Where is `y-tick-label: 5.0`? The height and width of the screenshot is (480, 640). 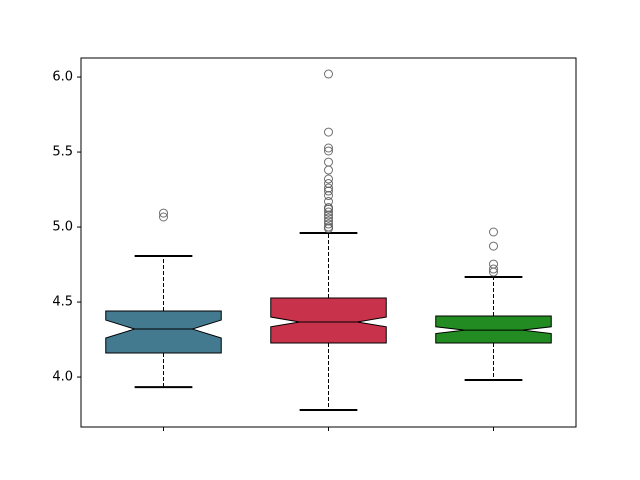 y-tick-label: 5.0 is located at coordinates (62, 227).